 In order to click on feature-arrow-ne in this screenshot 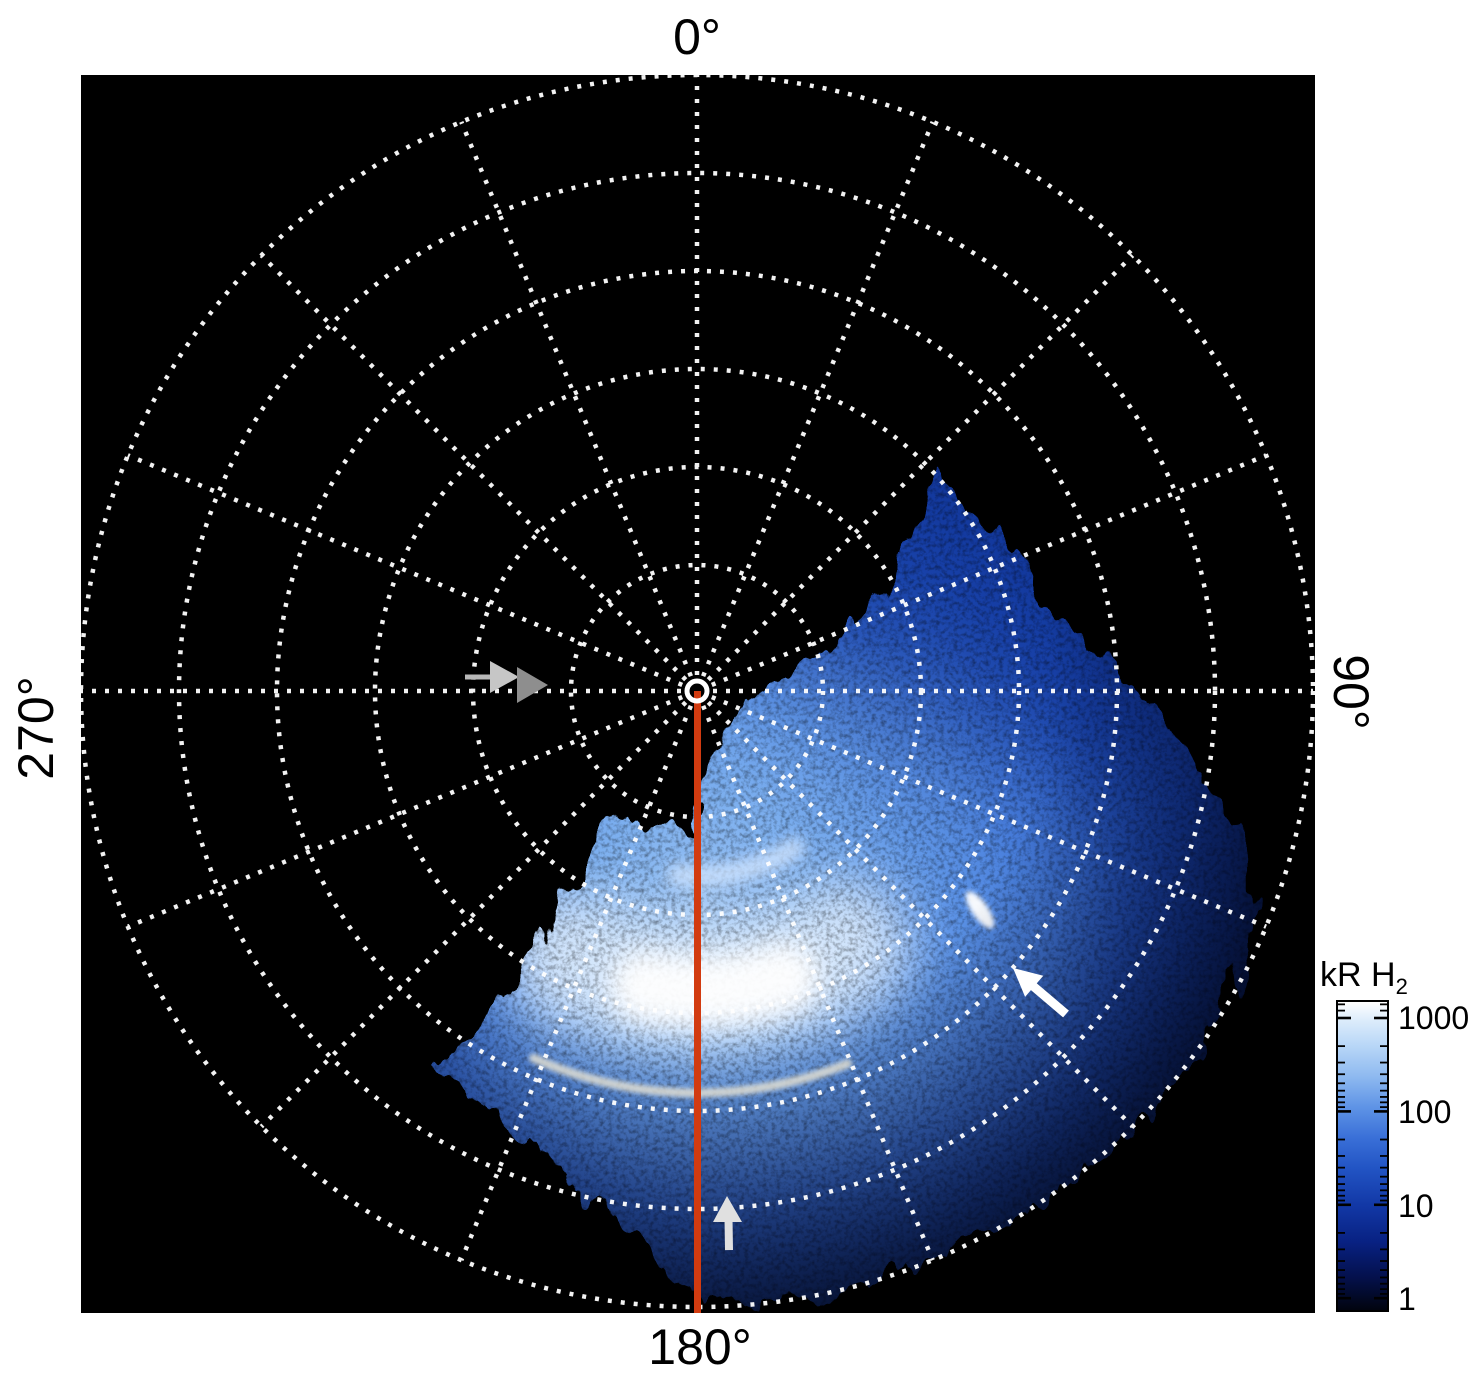, I will do `click(1041, 993)`.